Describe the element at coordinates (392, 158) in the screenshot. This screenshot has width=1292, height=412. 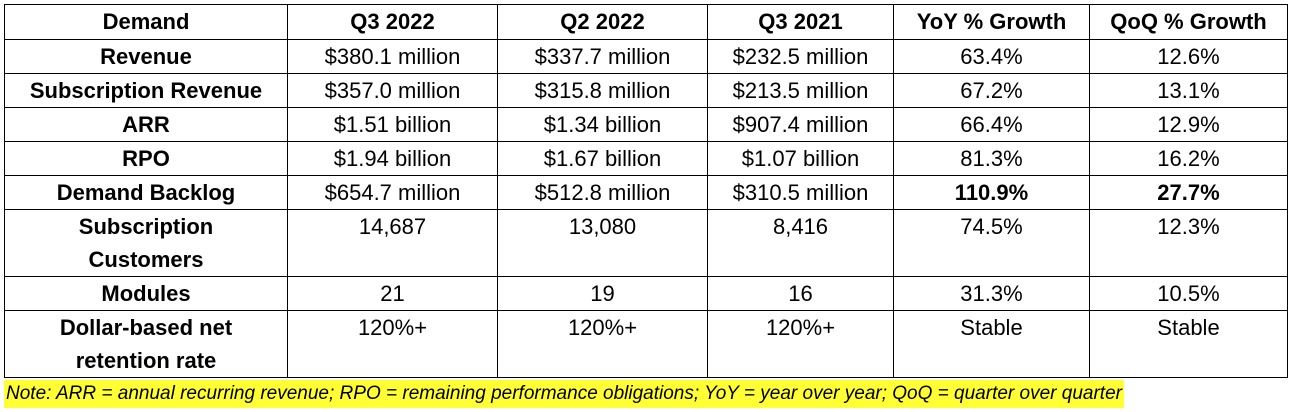
I see `table-cell: $1.94 billion` at that location.